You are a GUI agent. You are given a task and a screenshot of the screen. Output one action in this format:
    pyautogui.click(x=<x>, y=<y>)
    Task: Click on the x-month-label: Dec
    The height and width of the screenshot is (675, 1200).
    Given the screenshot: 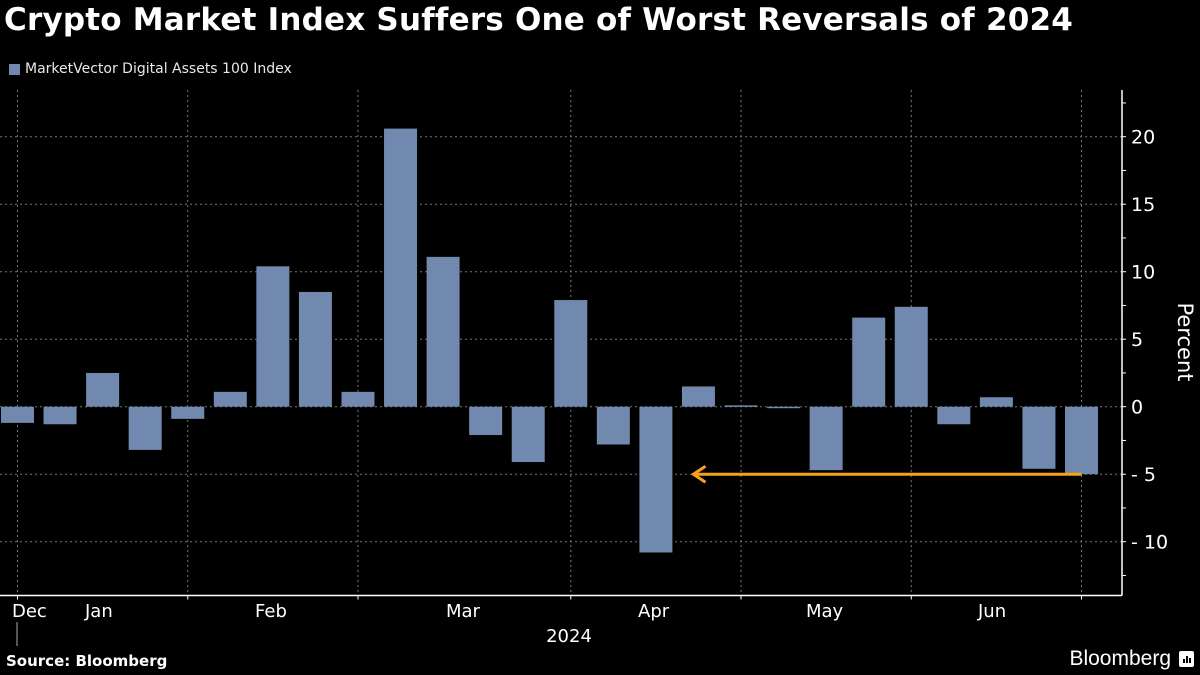 What is the action you would take?
    pyautogui.click(x=29, y=611)
    